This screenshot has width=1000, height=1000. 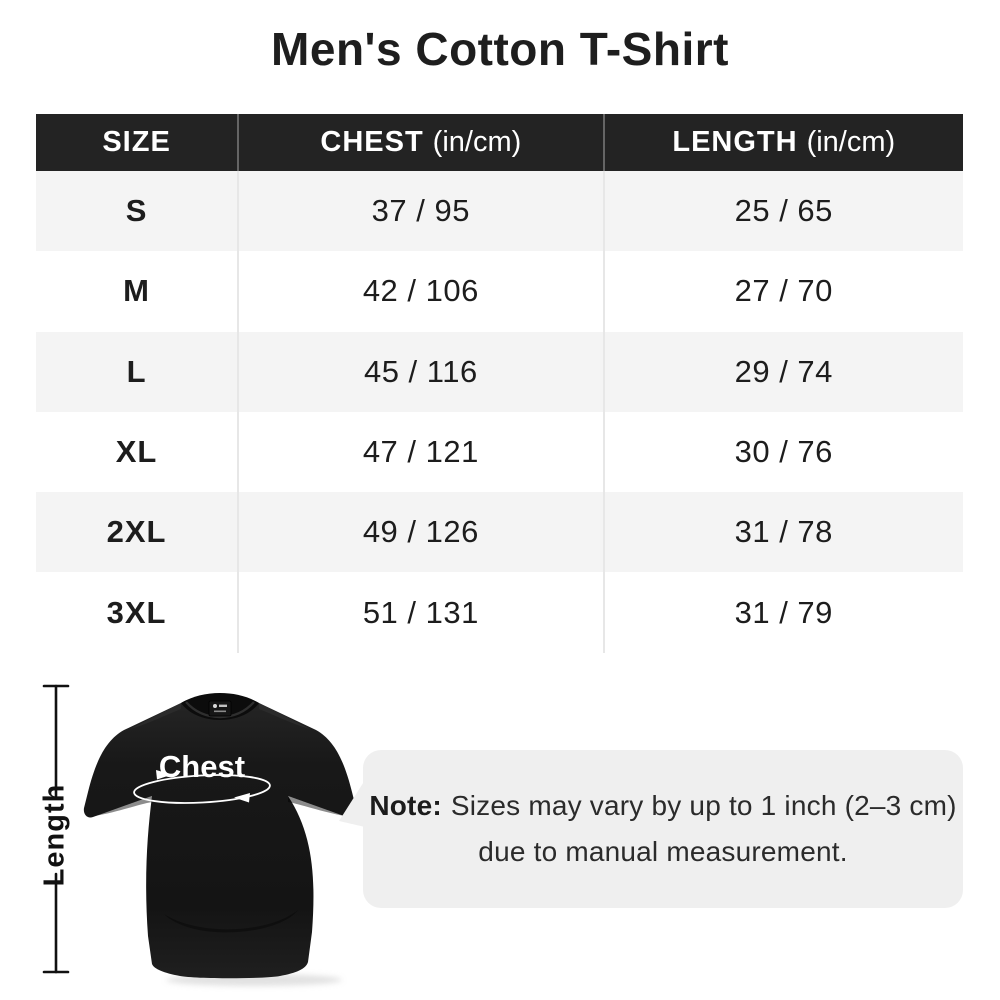 What do you see at coordinates (136, 291) in the screenshot?
I see `size-value: M` at bounding box center [136, 291].